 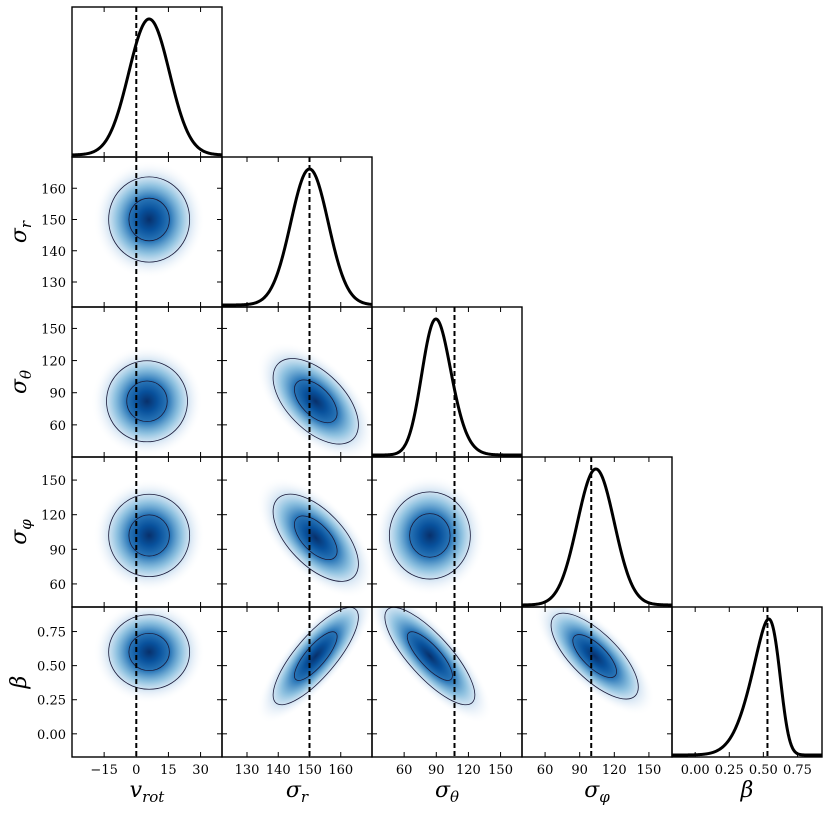 I want to click on panel-sphi-sphi, so click(x=597, y=532).